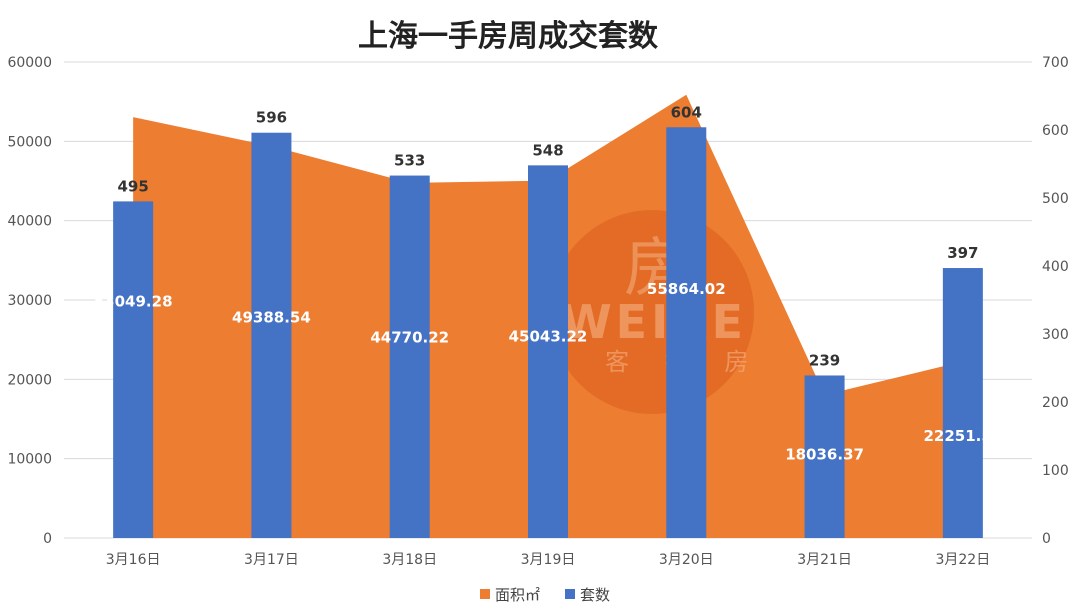  I want to click on y-axis-right: 0 100 200 300 400 500 600 700, so click(1055, 301).